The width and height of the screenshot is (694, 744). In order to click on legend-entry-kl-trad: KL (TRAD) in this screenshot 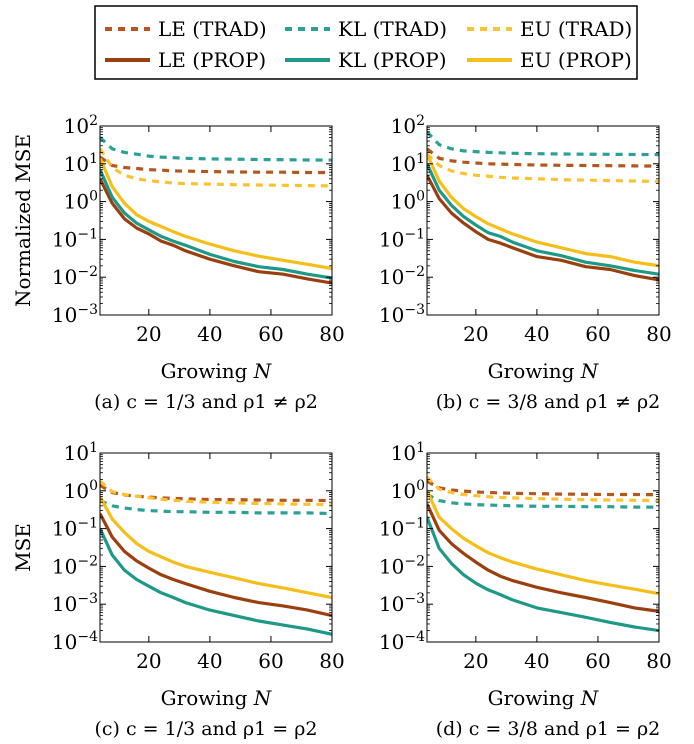, I will do `click(366, 29)`.